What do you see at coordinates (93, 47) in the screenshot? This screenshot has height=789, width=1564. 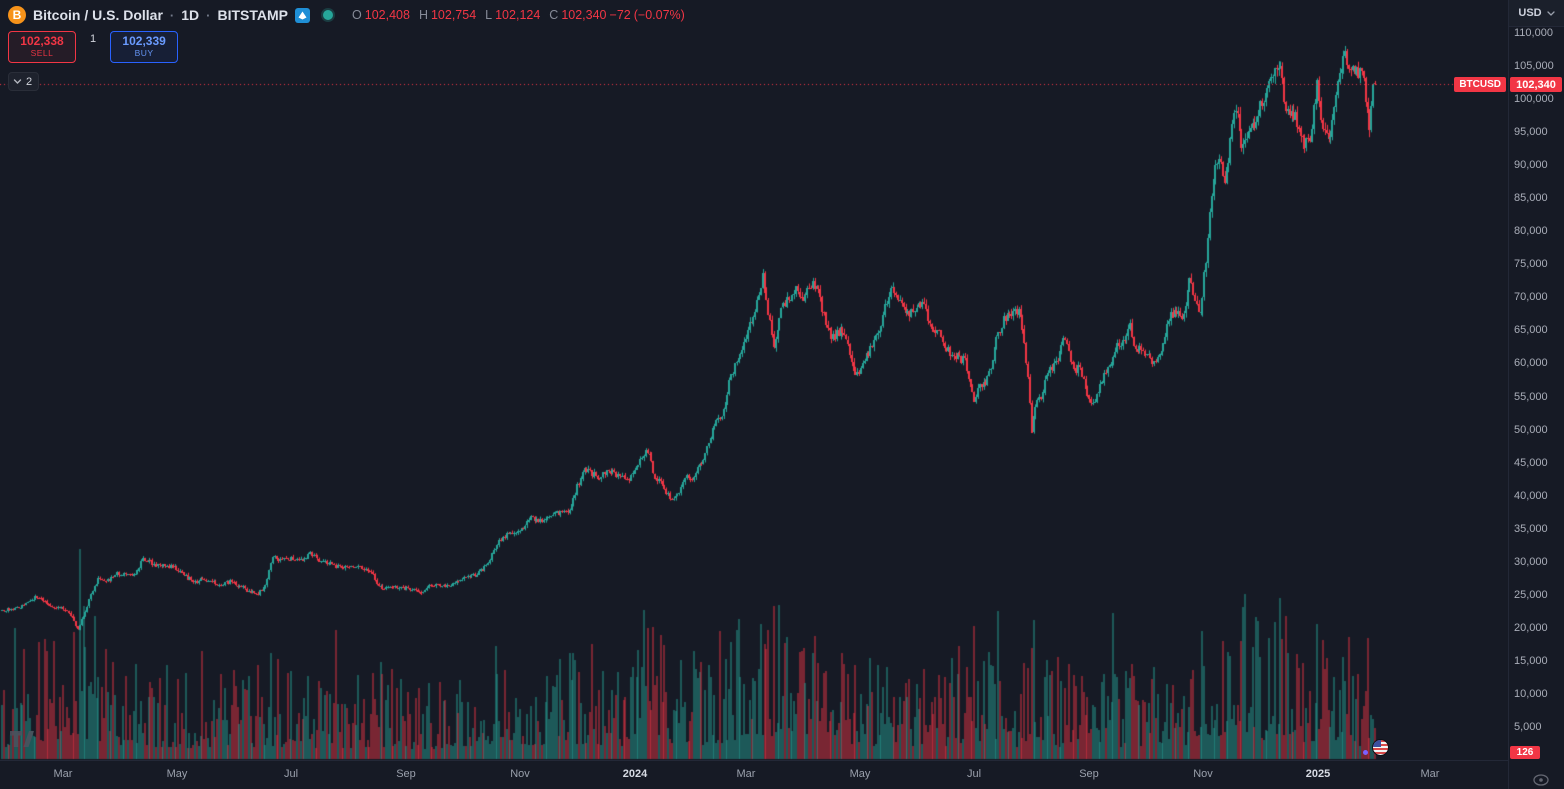 I see `trade-panel: 102,338 SELL 1 102,339 BUY` at bounding box center [93, 47].